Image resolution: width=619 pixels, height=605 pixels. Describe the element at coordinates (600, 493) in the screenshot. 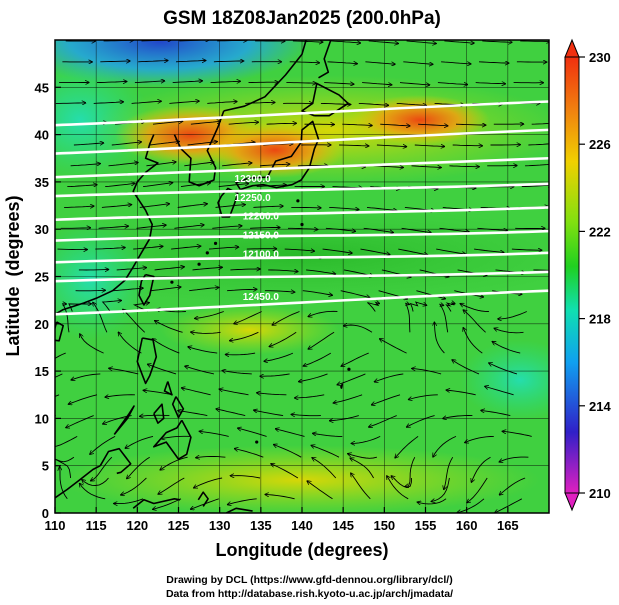

I see `colorbar-tick-label: 210` at that location.